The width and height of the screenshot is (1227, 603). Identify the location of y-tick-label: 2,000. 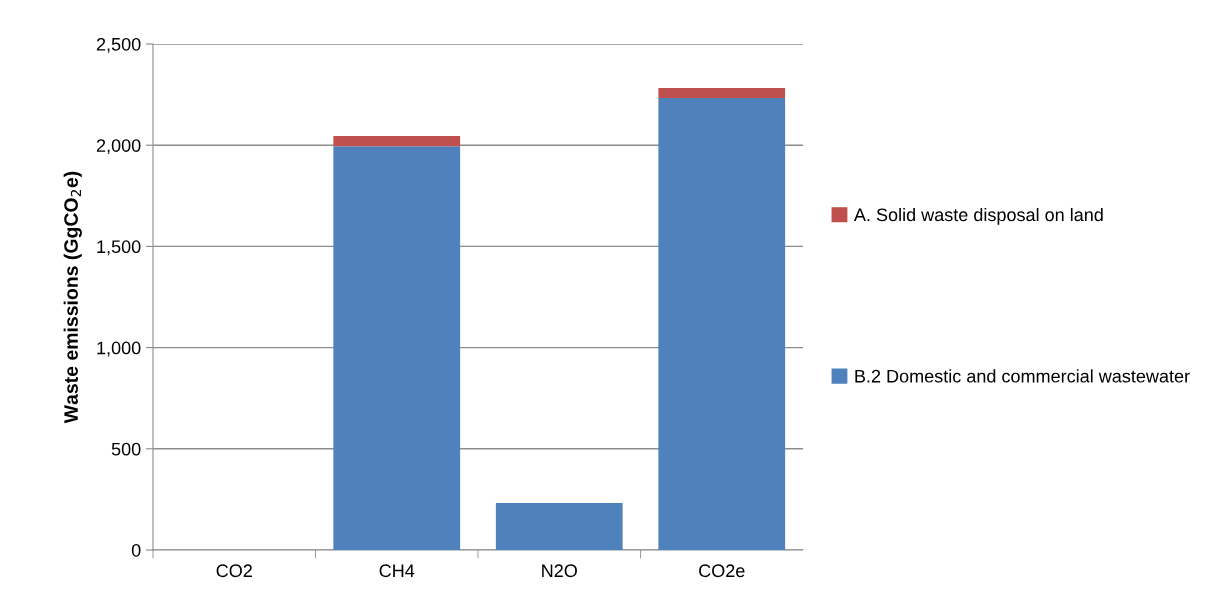
(118, 147).